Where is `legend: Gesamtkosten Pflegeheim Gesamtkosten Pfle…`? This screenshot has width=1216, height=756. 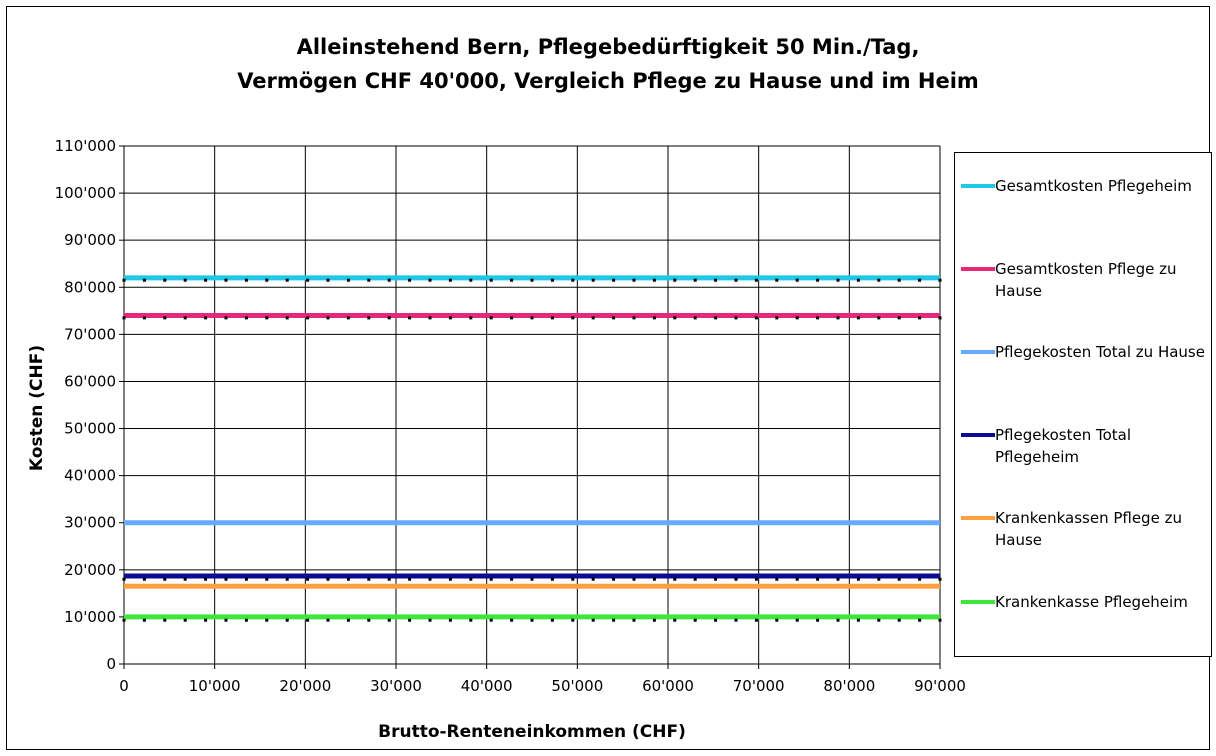 legend: Gesamtkosten Pflegeheim Gesamtkosten Pfle… is located at coordinates (1083, 404).